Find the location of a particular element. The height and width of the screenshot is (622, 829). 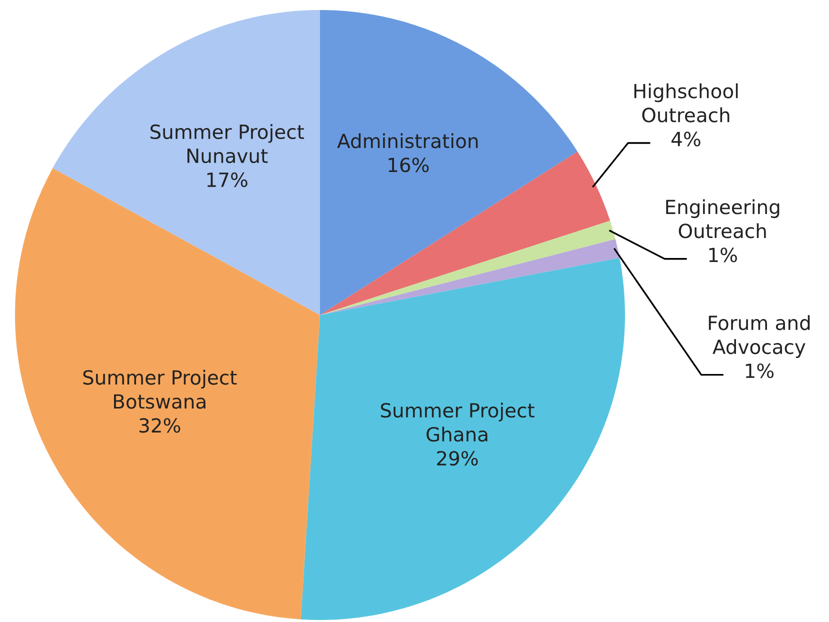

data-label: 29% is located at coordinates (457, 458).